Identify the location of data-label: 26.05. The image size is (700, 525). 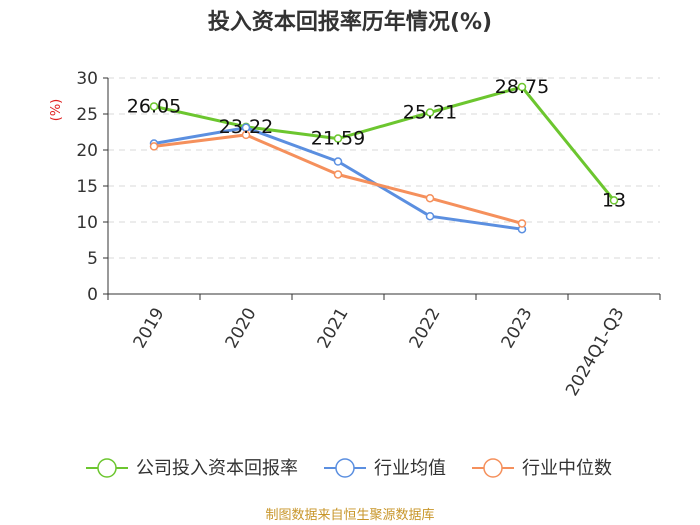
(154, 106).